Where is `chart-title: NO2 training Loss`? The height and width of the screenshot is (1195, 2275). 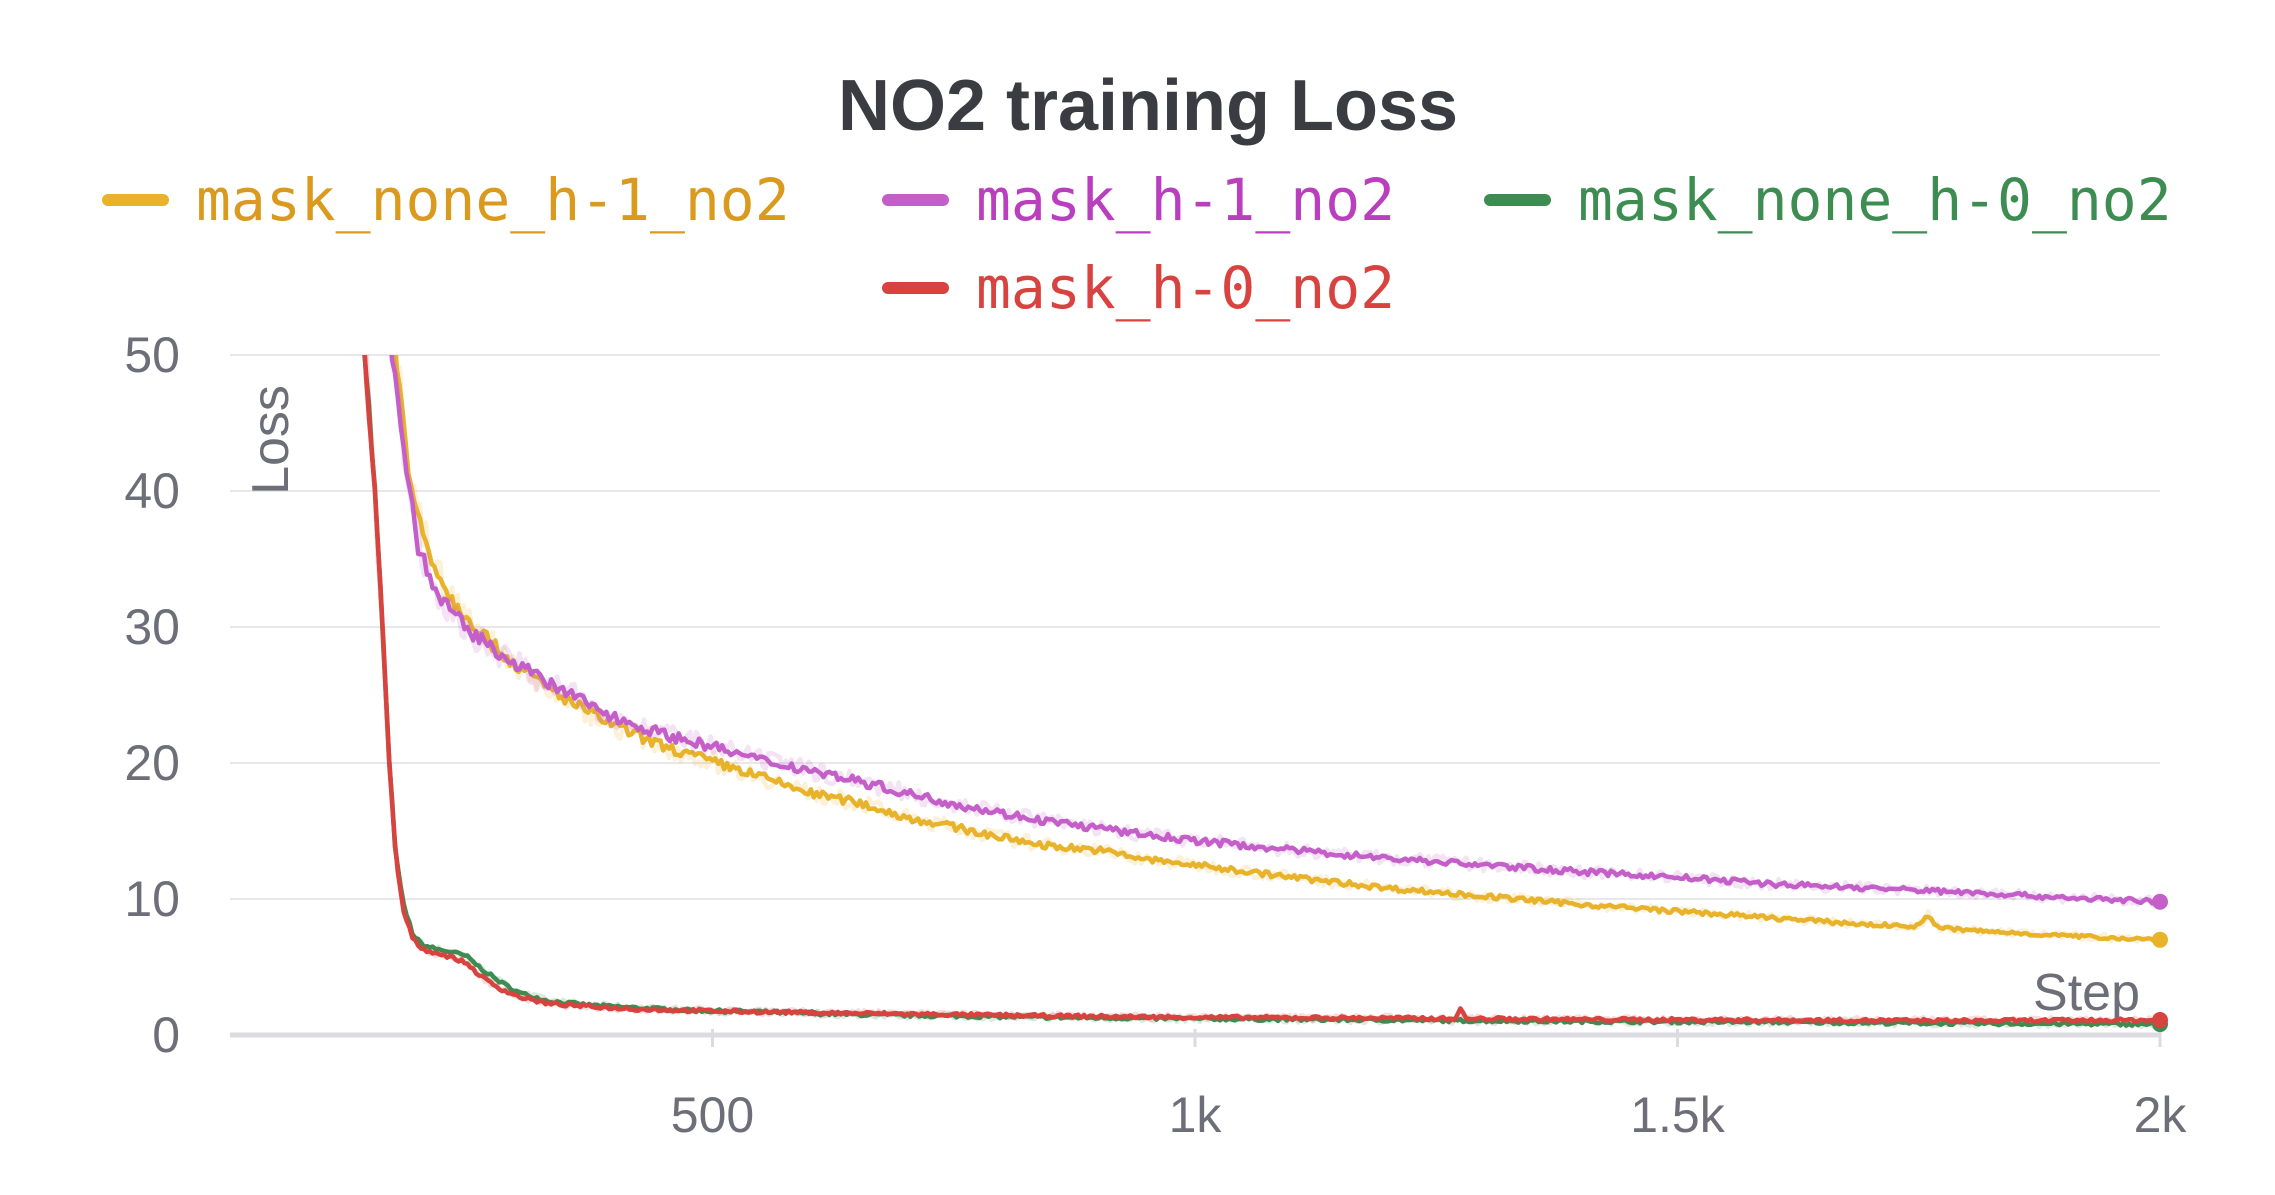 chart-title: NO2 training Loss is located at coordinates (1148, 106).